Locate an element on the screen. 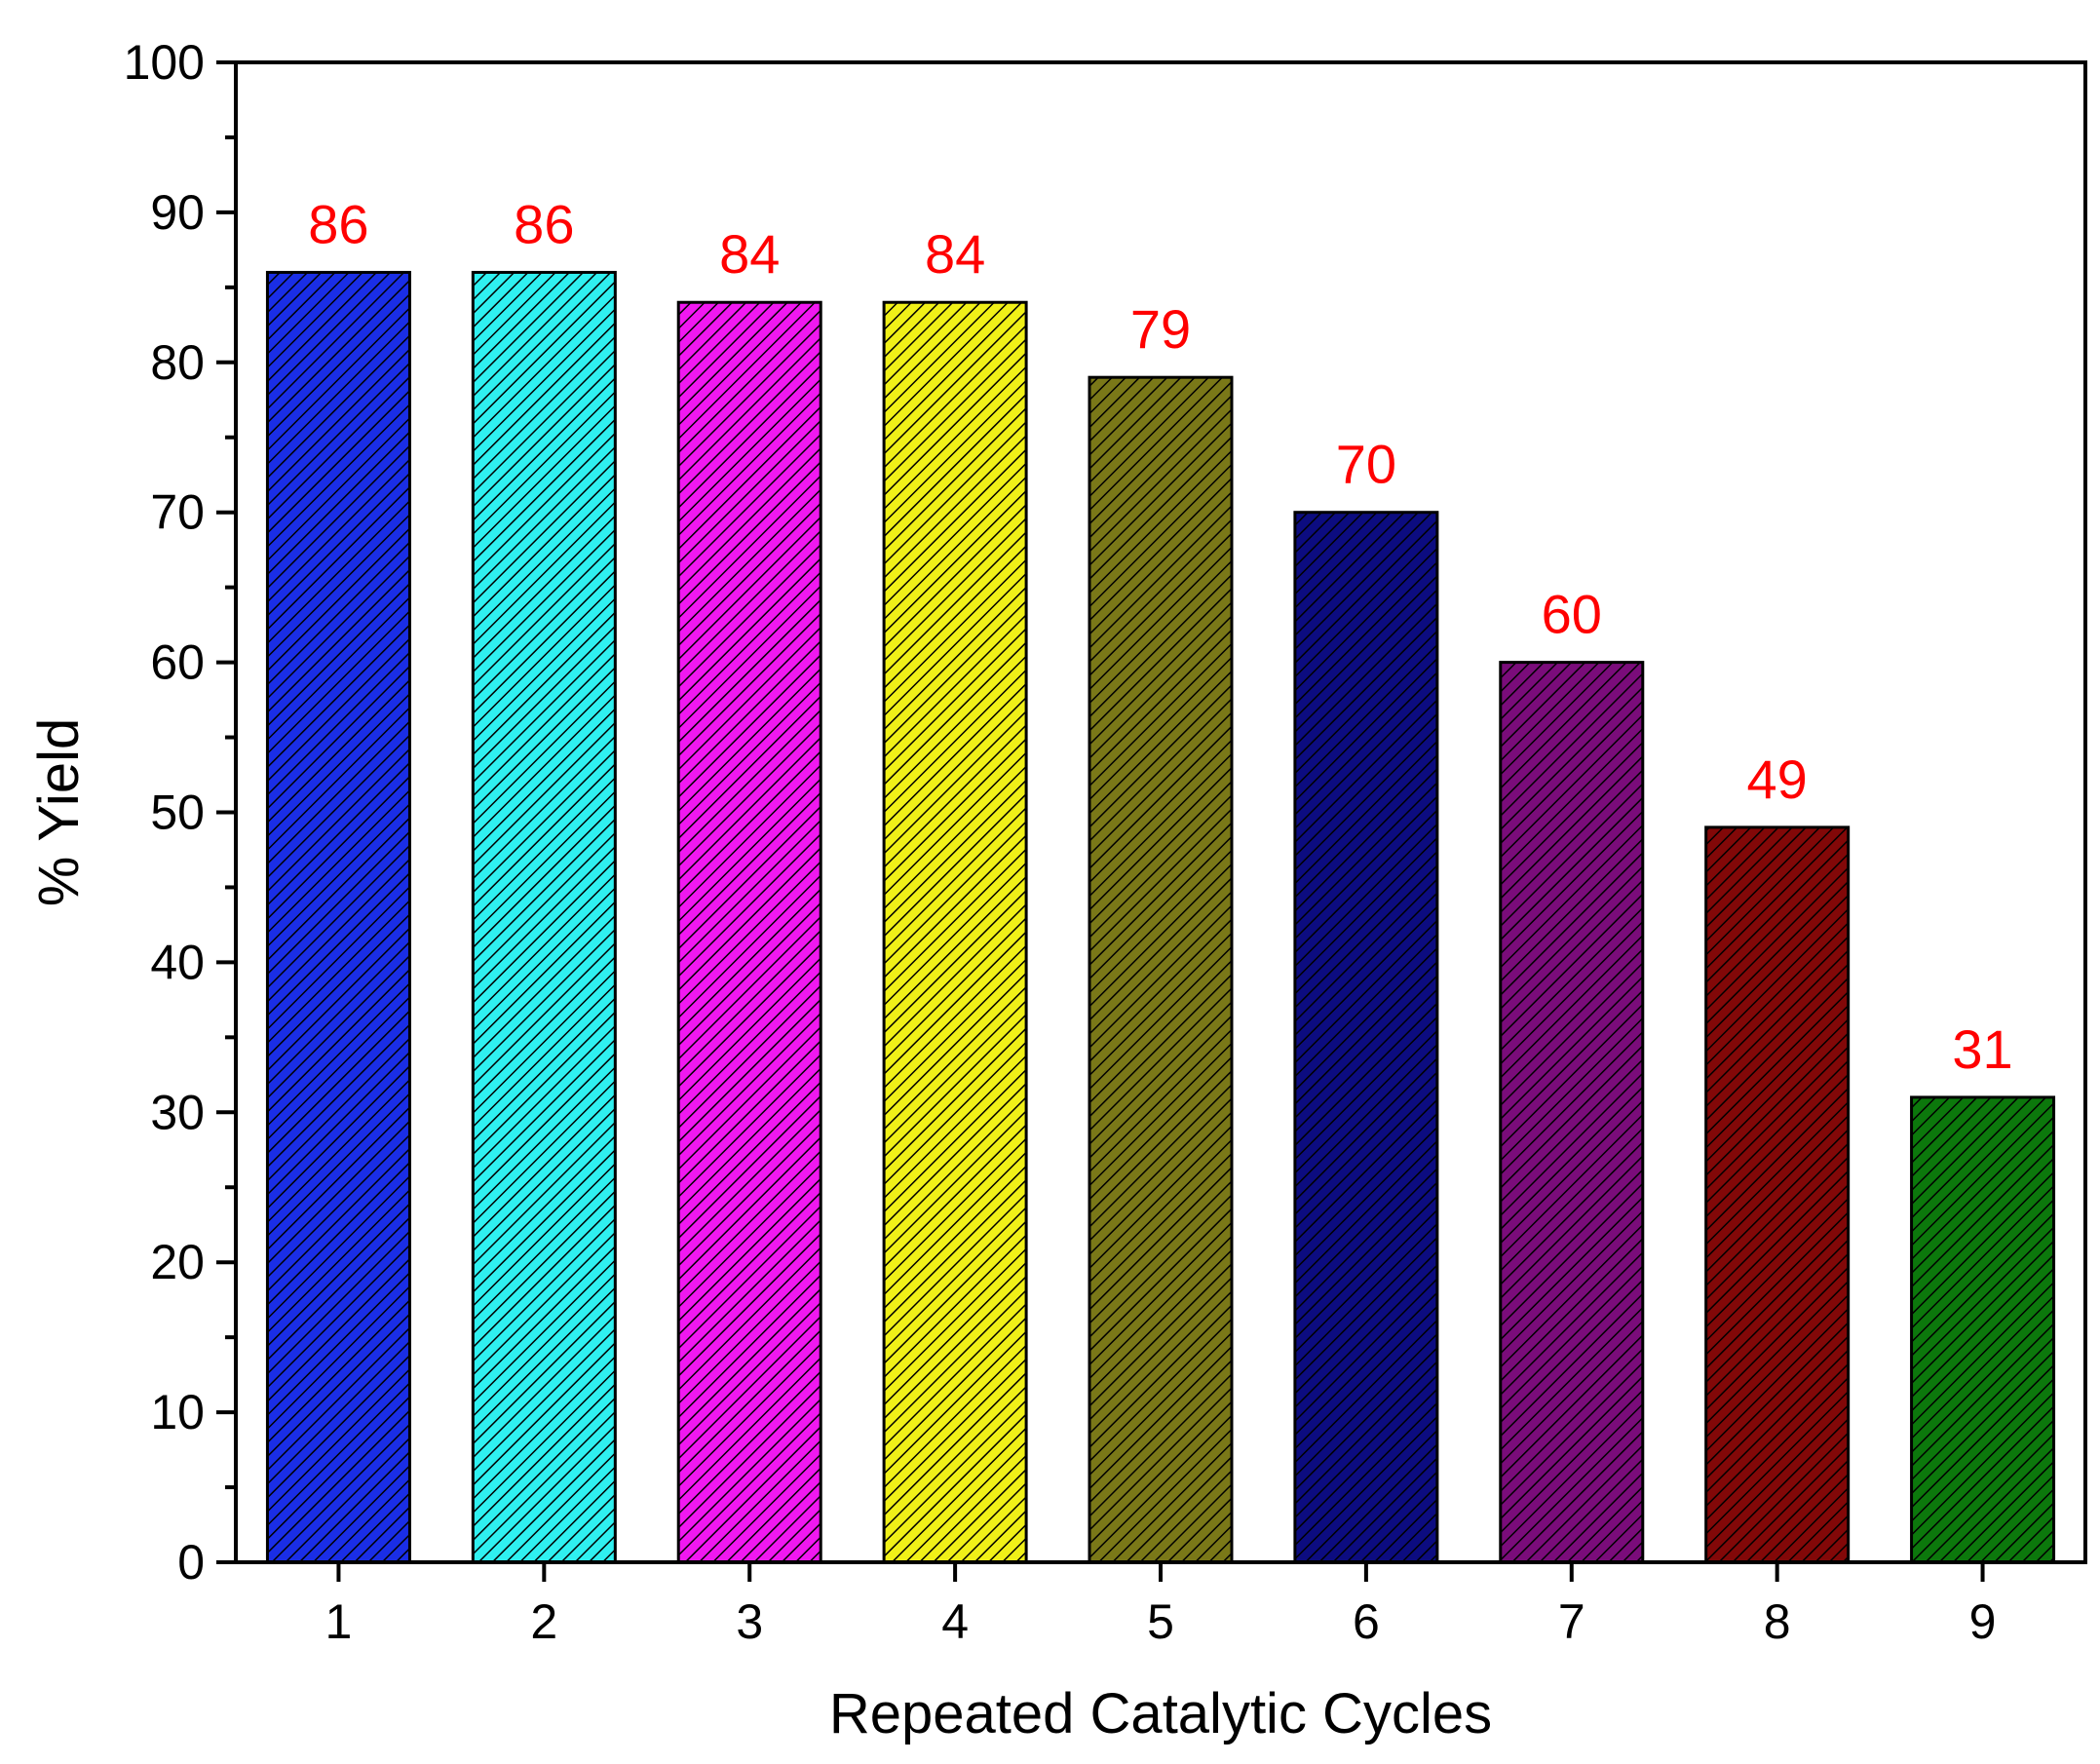  data-label: 79 is located at coordinates (1160, 329).